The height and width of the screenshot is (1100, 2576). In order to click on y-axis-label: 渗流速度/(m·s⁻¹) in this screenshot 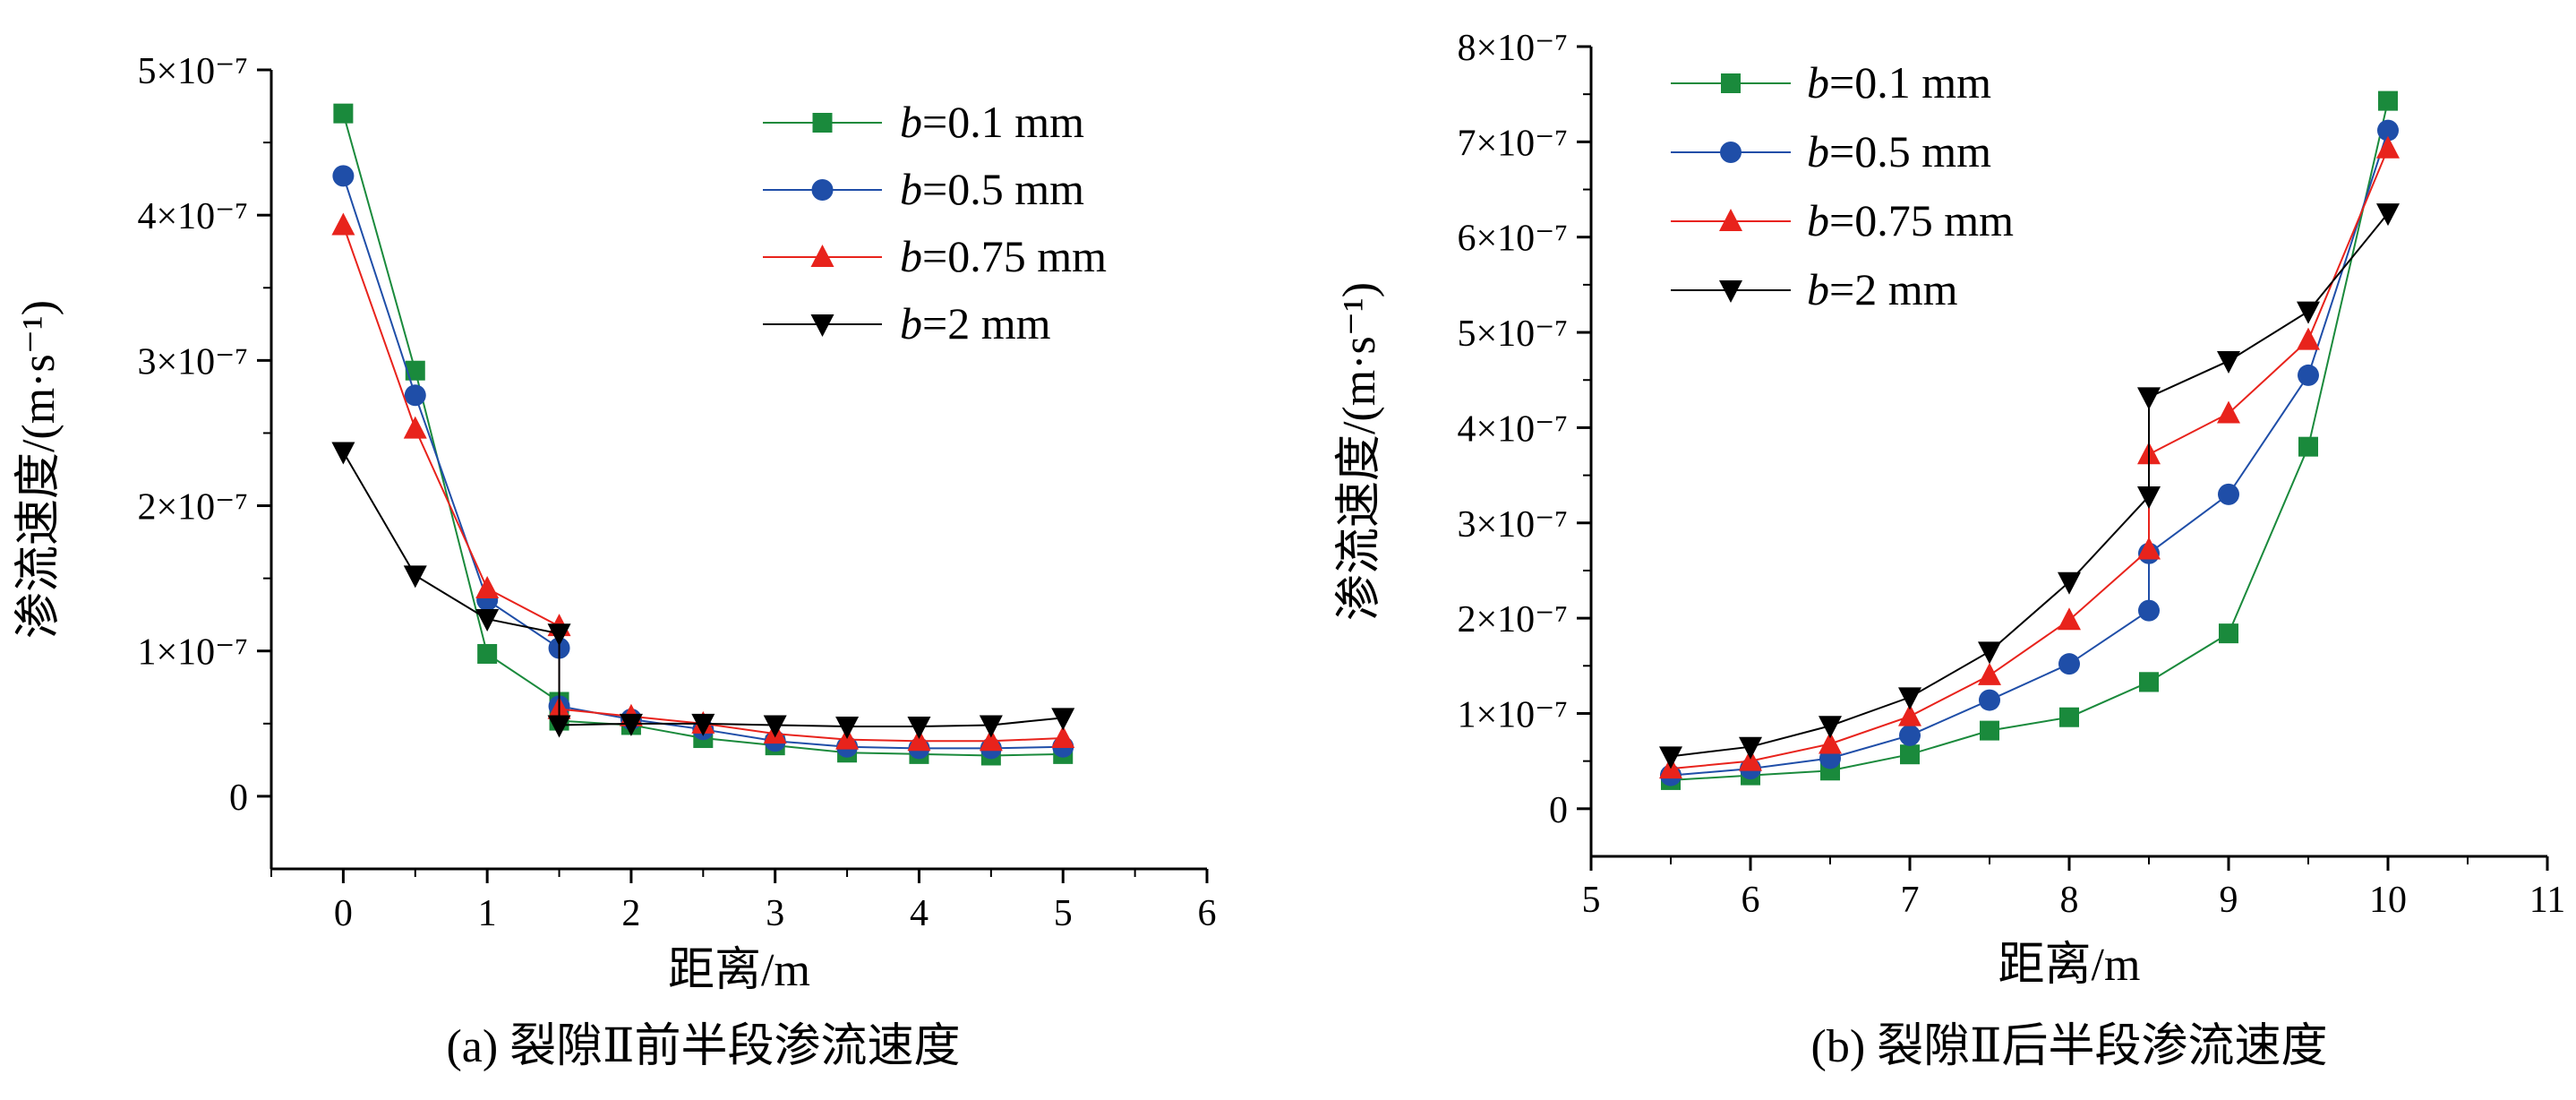, I will do `click(1360, 451)`.